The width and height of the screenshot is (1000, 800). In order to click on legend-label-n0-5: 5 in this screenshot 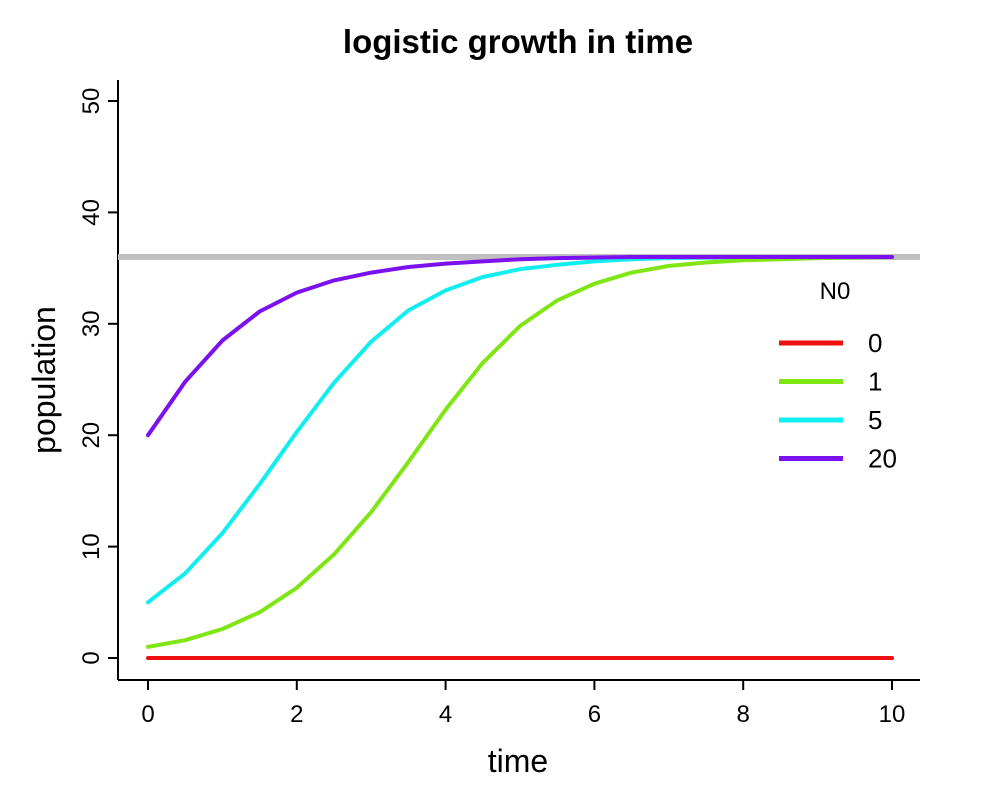, I will do `click(875, 420)`.